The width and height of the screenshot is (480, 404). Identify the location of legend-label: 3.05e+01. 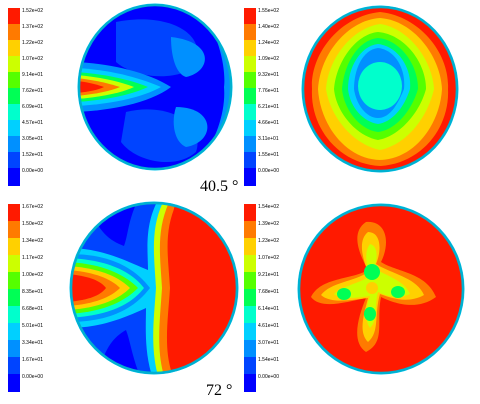
(32, 139).